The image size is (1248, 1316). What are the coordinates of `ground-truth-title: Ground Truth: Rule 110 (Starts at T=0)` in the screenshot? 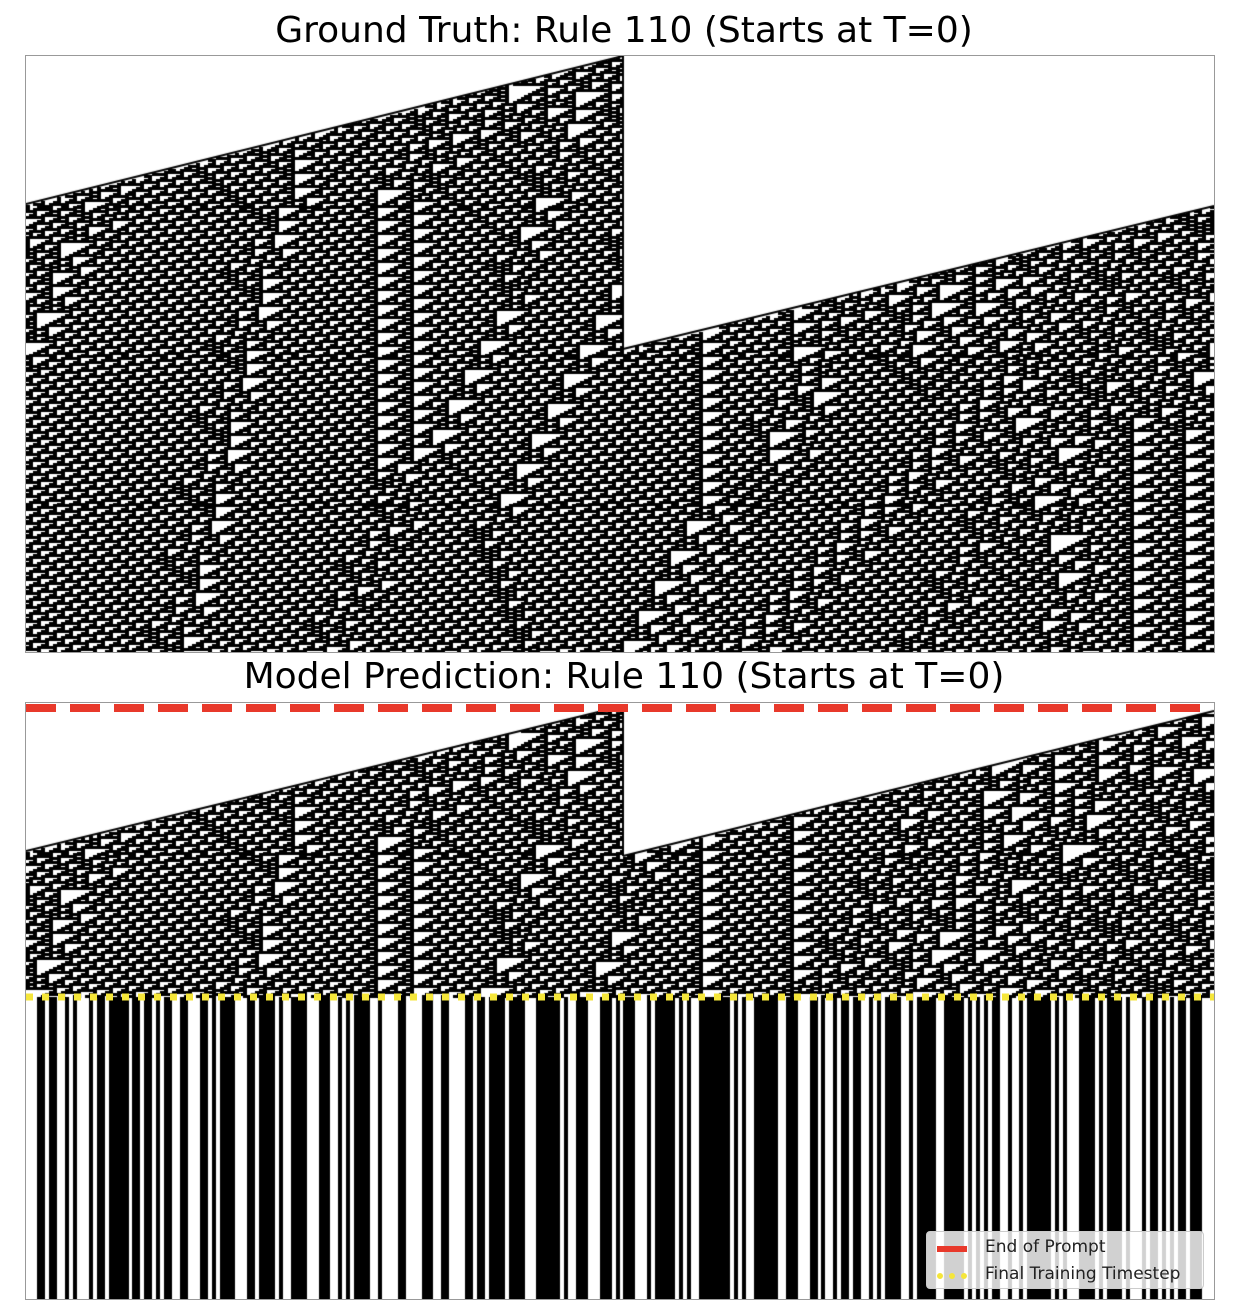 It's located at (624, 30).